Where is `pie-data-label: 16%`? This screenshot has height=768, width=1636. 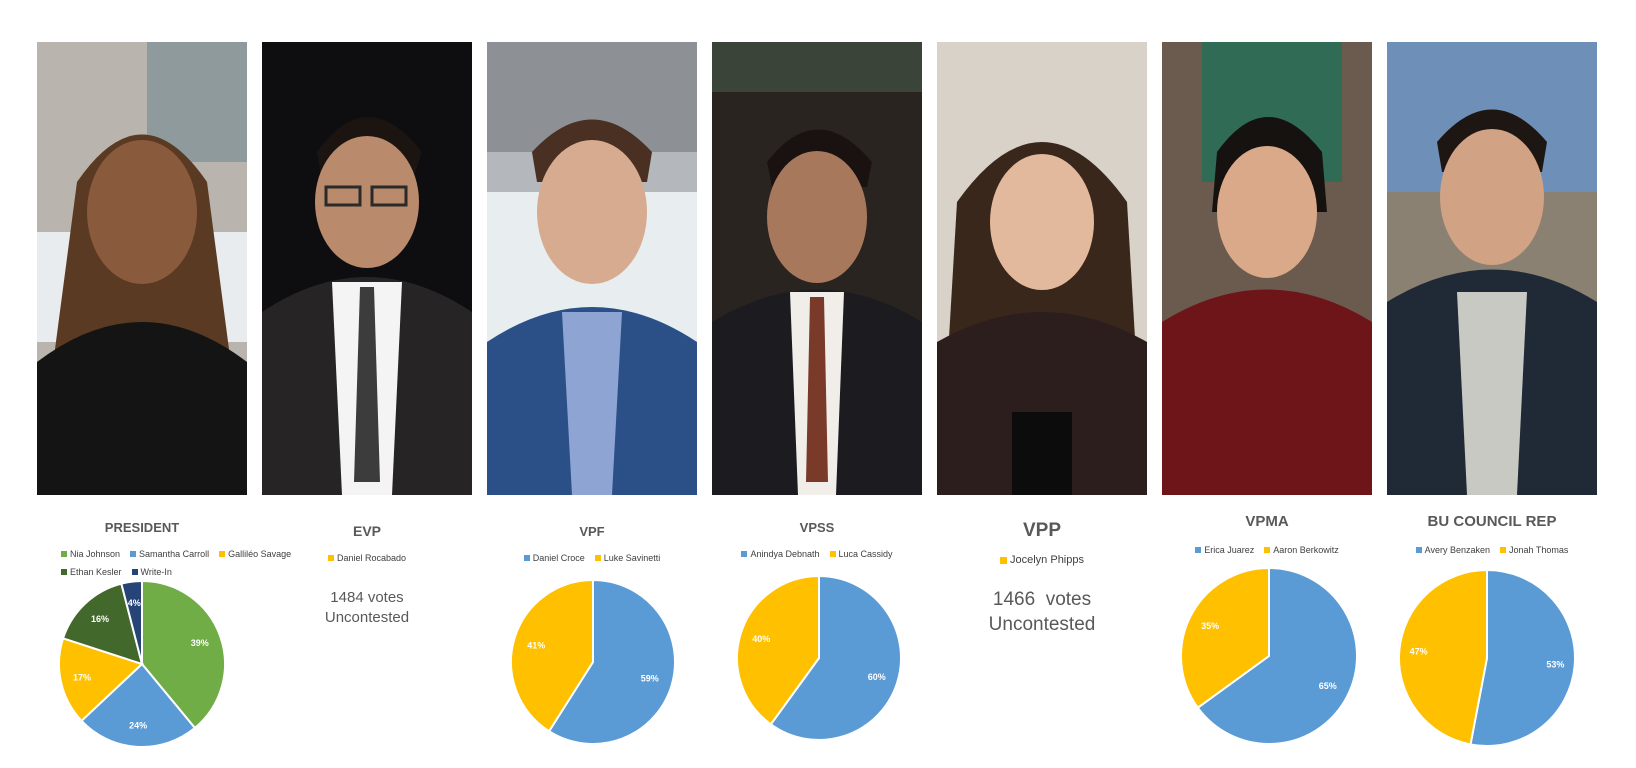 pie-data-label: 16% is located at coordinates (100, 619).